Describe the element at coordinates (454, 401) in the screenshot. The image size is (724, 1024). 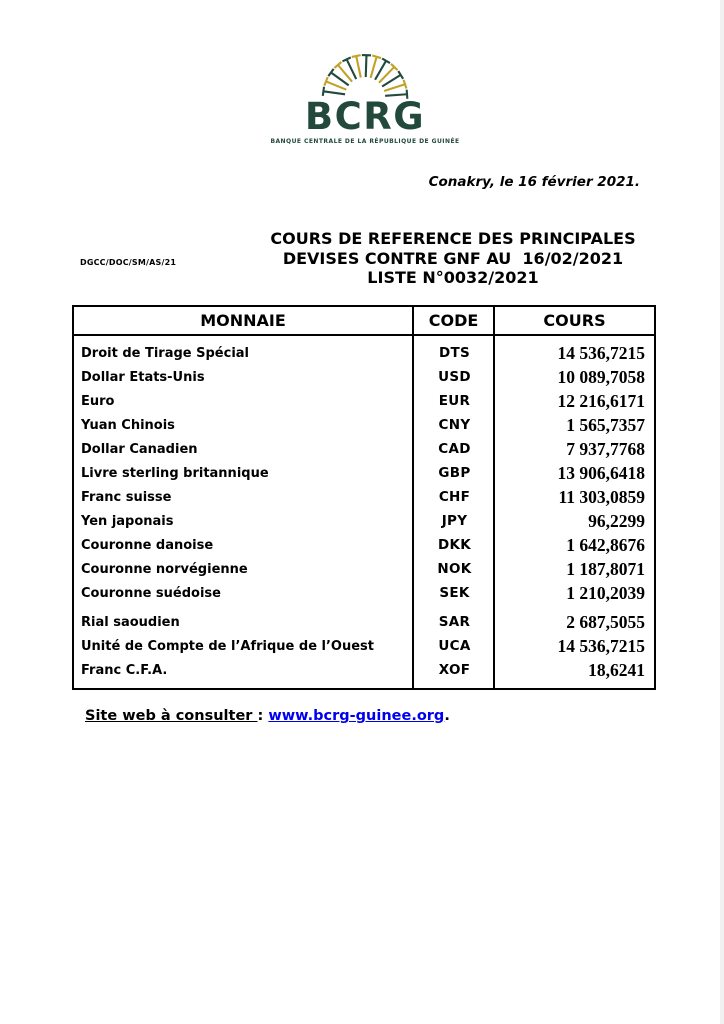
I see `currency-code-cell: EUR` at that location.